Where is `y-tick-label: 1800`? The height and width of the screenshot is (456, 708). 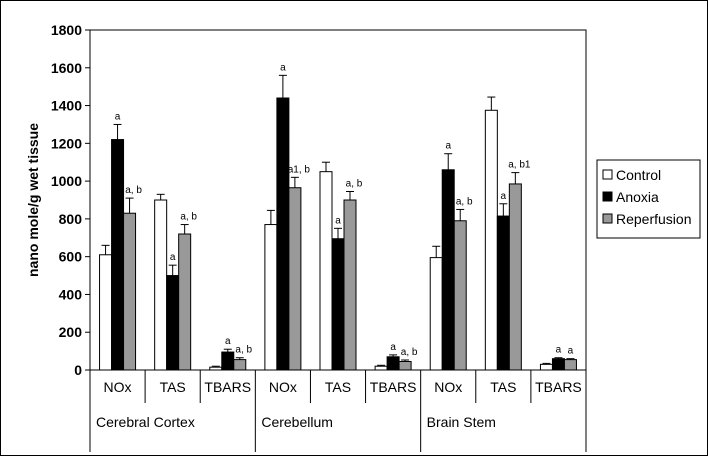
y-tick-label: 1800 is located at coordinates (66, 30).